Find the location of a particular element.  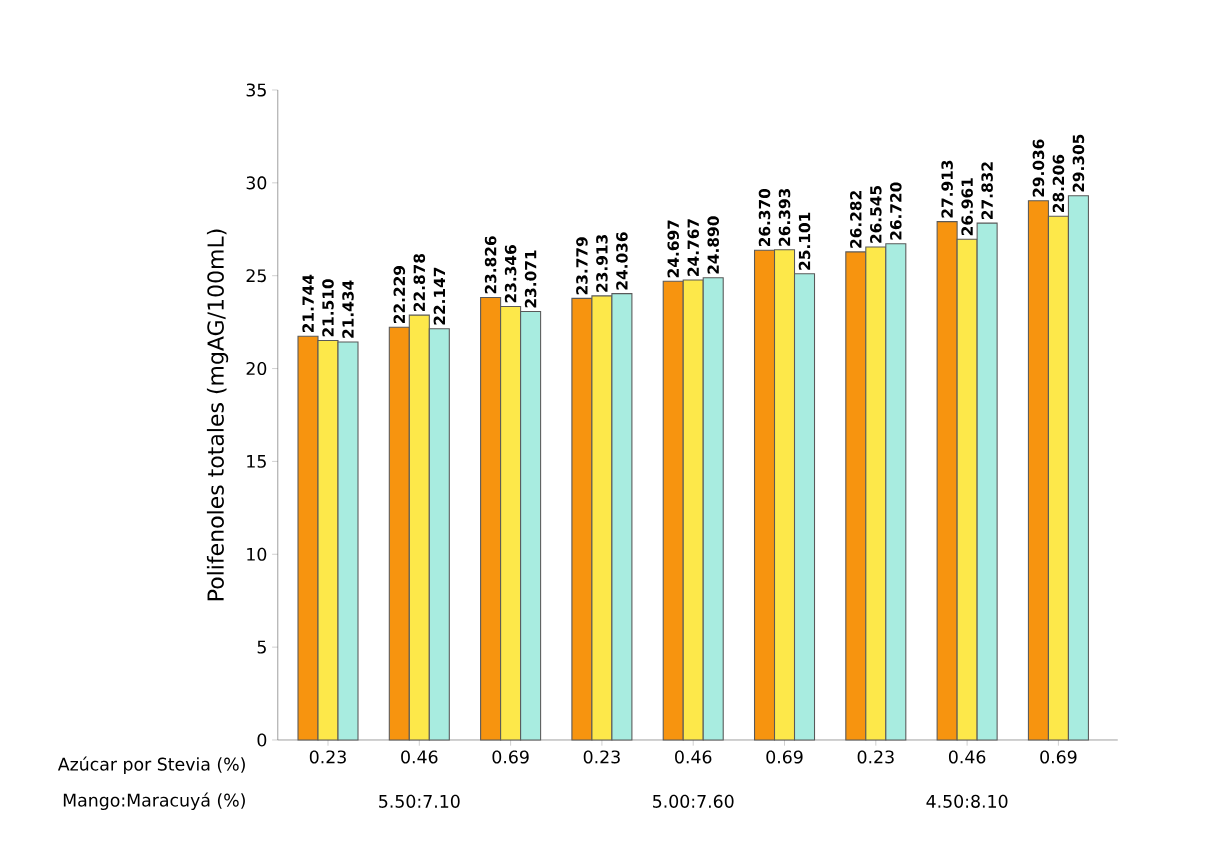

data-label: 23.346 is located at coordinates (510, 274).